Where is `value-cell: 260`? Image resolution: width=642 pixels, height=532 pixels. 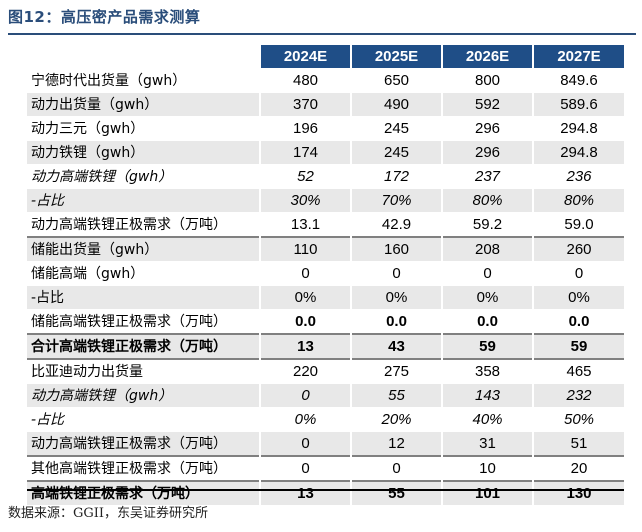
value-cell: 260 is located at coordinates (578, 249).